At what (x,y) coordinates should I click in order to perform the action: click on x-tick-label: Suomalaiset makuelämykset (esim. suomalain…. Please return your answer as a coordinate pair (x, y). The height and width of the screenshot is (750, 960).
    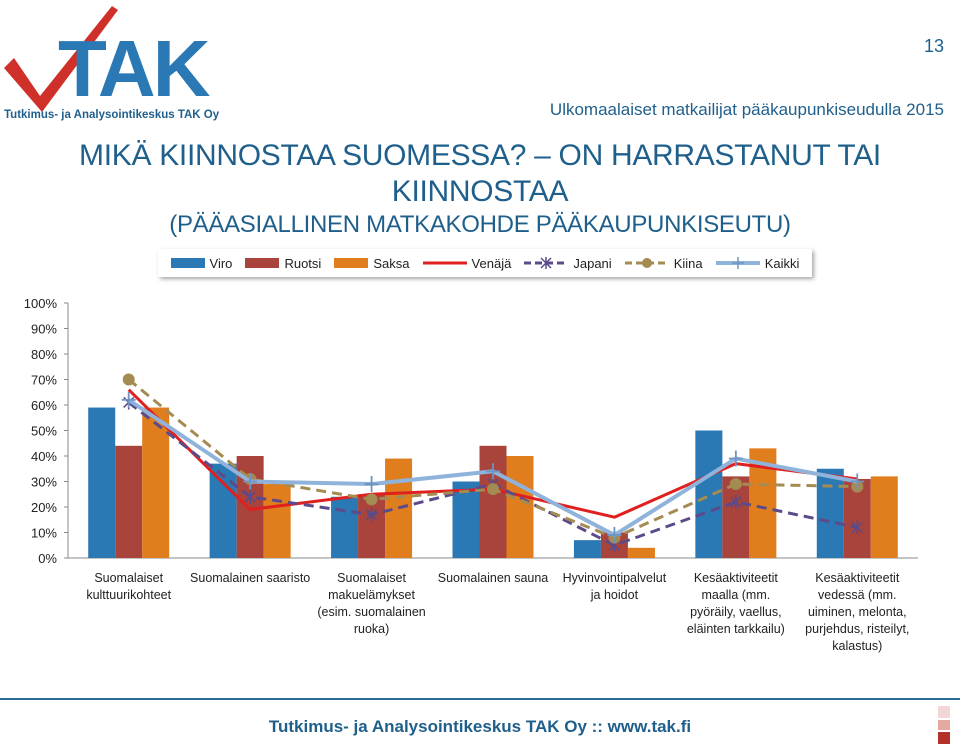
    Looking at the image, I should click on (371, 603).